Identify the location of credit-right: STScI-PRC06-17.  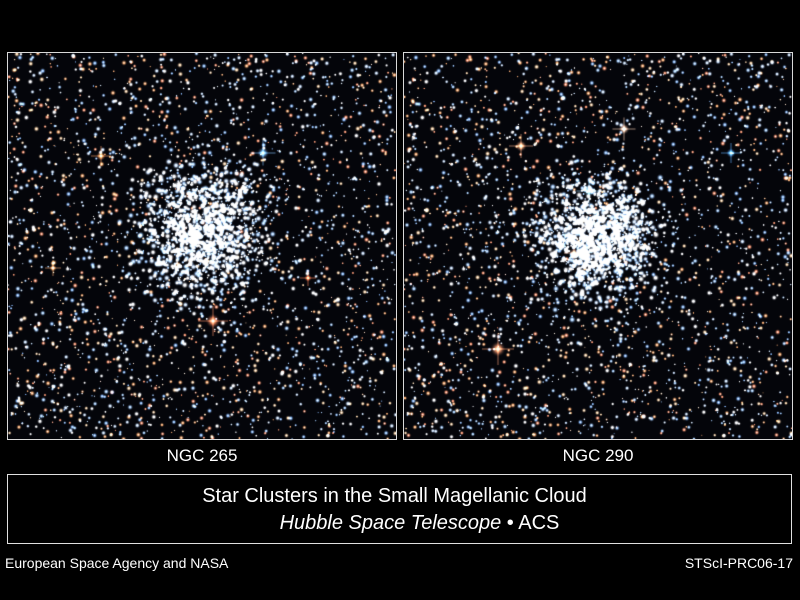
(738, 563).